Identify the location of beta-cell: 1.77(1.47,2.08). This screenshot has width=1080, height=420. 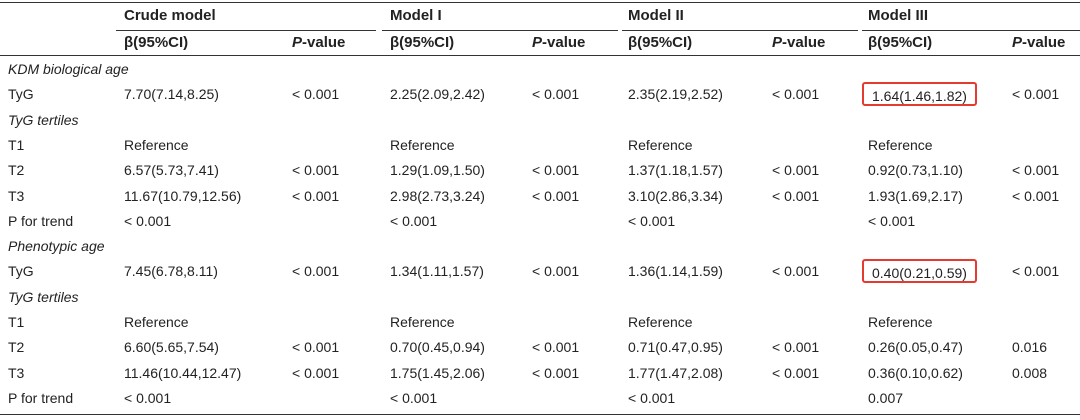
(675, 372).